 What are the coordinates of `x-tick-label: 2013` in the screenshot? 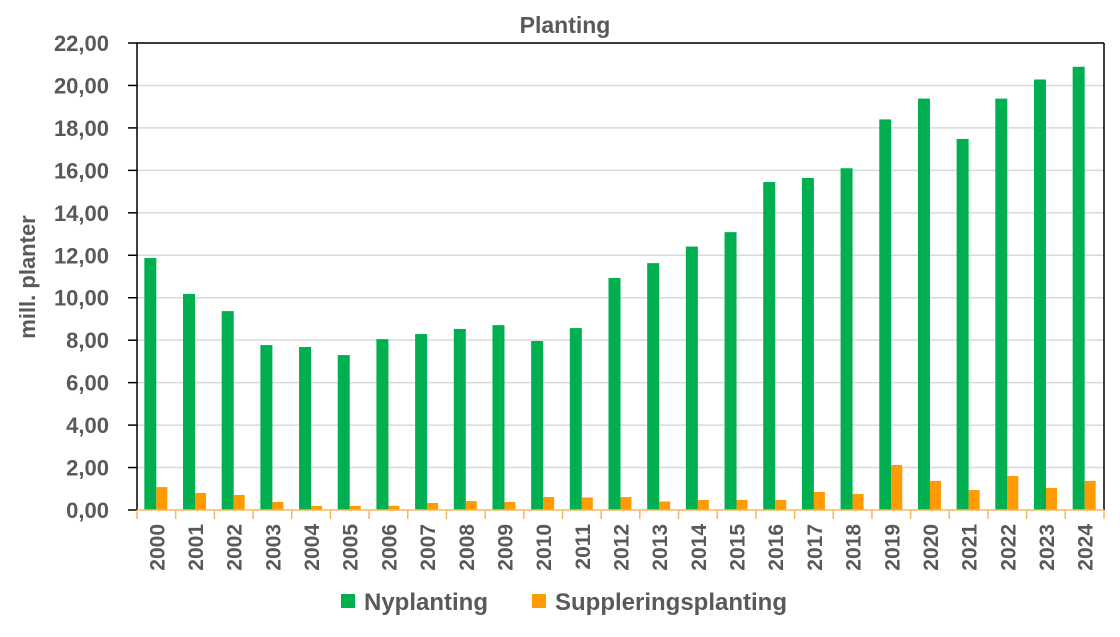 It's located at (660, 547).